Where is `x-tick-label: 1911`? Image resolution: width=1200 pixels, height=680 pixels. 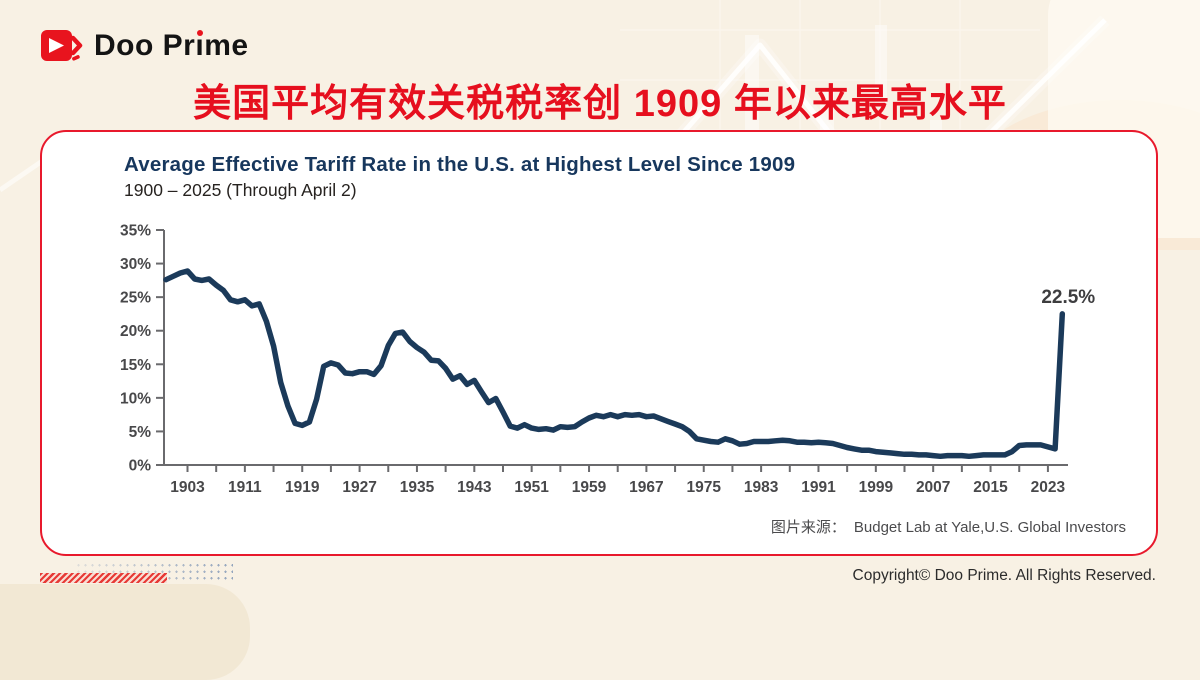
x-tick-label: 1911 is located at coordinates (245, 487).